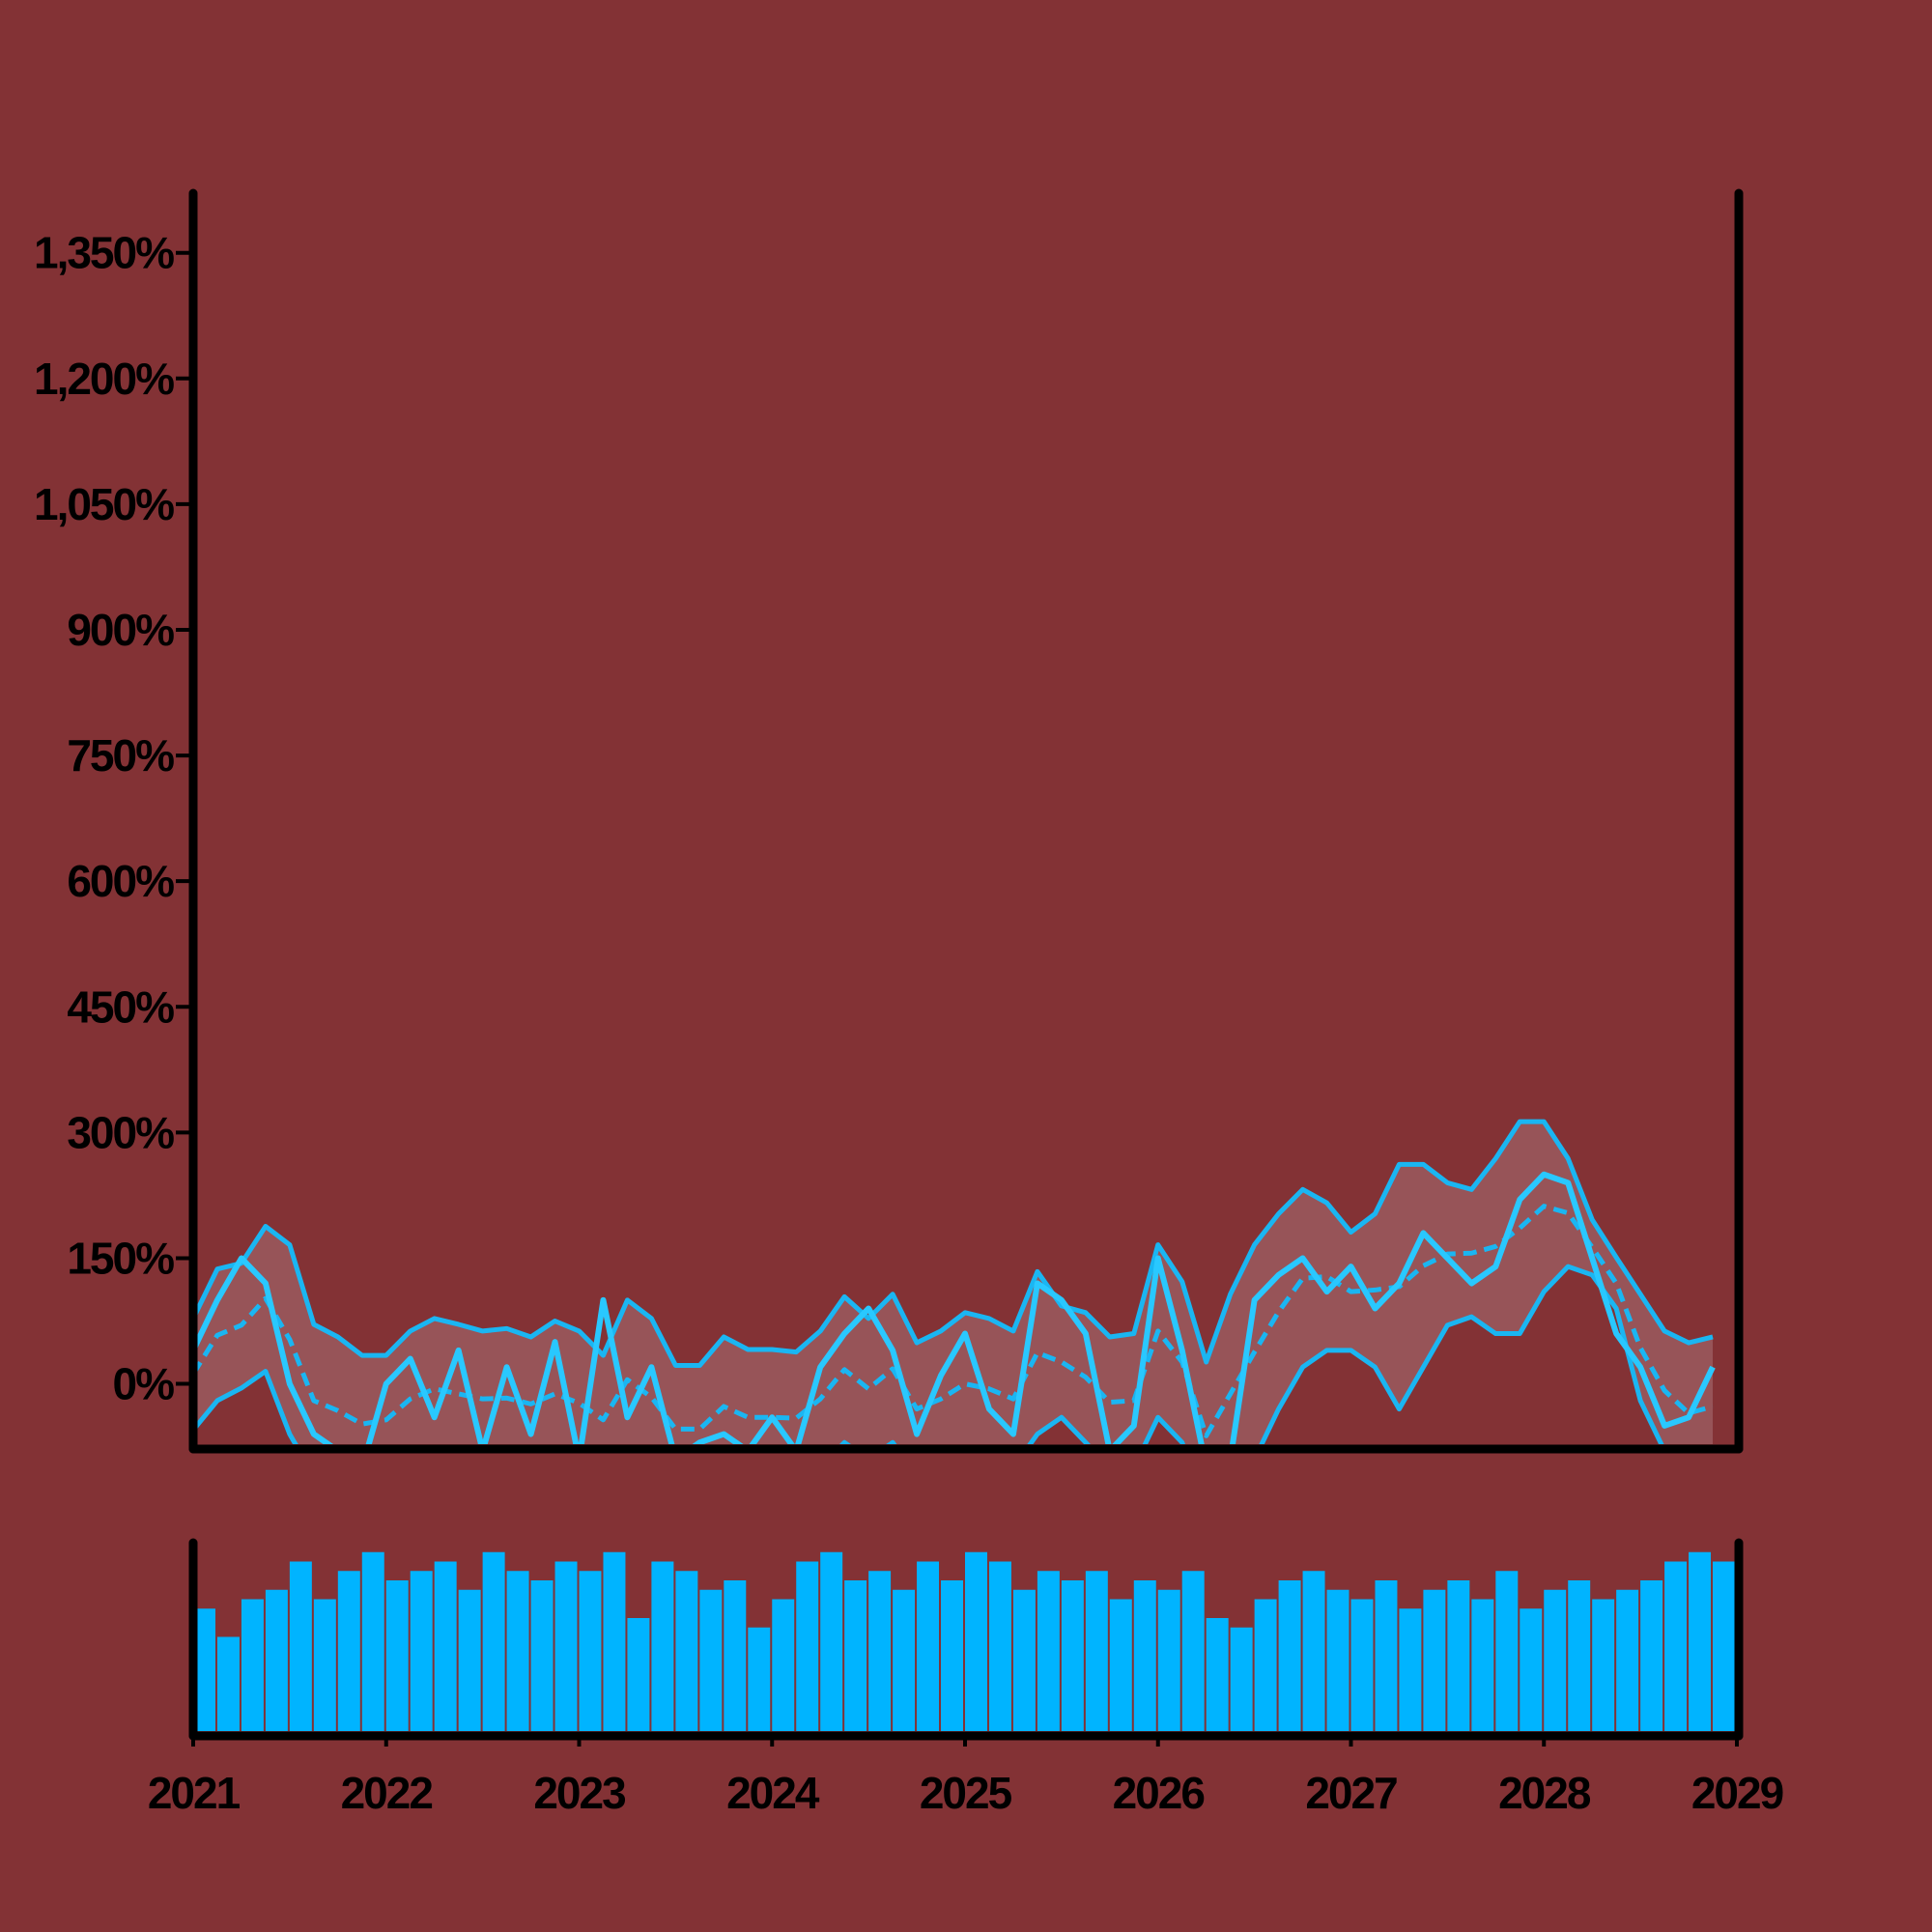 The image size is (1932, 1932). I want to click on y-tick-label: 0%, so click(144, 1384).